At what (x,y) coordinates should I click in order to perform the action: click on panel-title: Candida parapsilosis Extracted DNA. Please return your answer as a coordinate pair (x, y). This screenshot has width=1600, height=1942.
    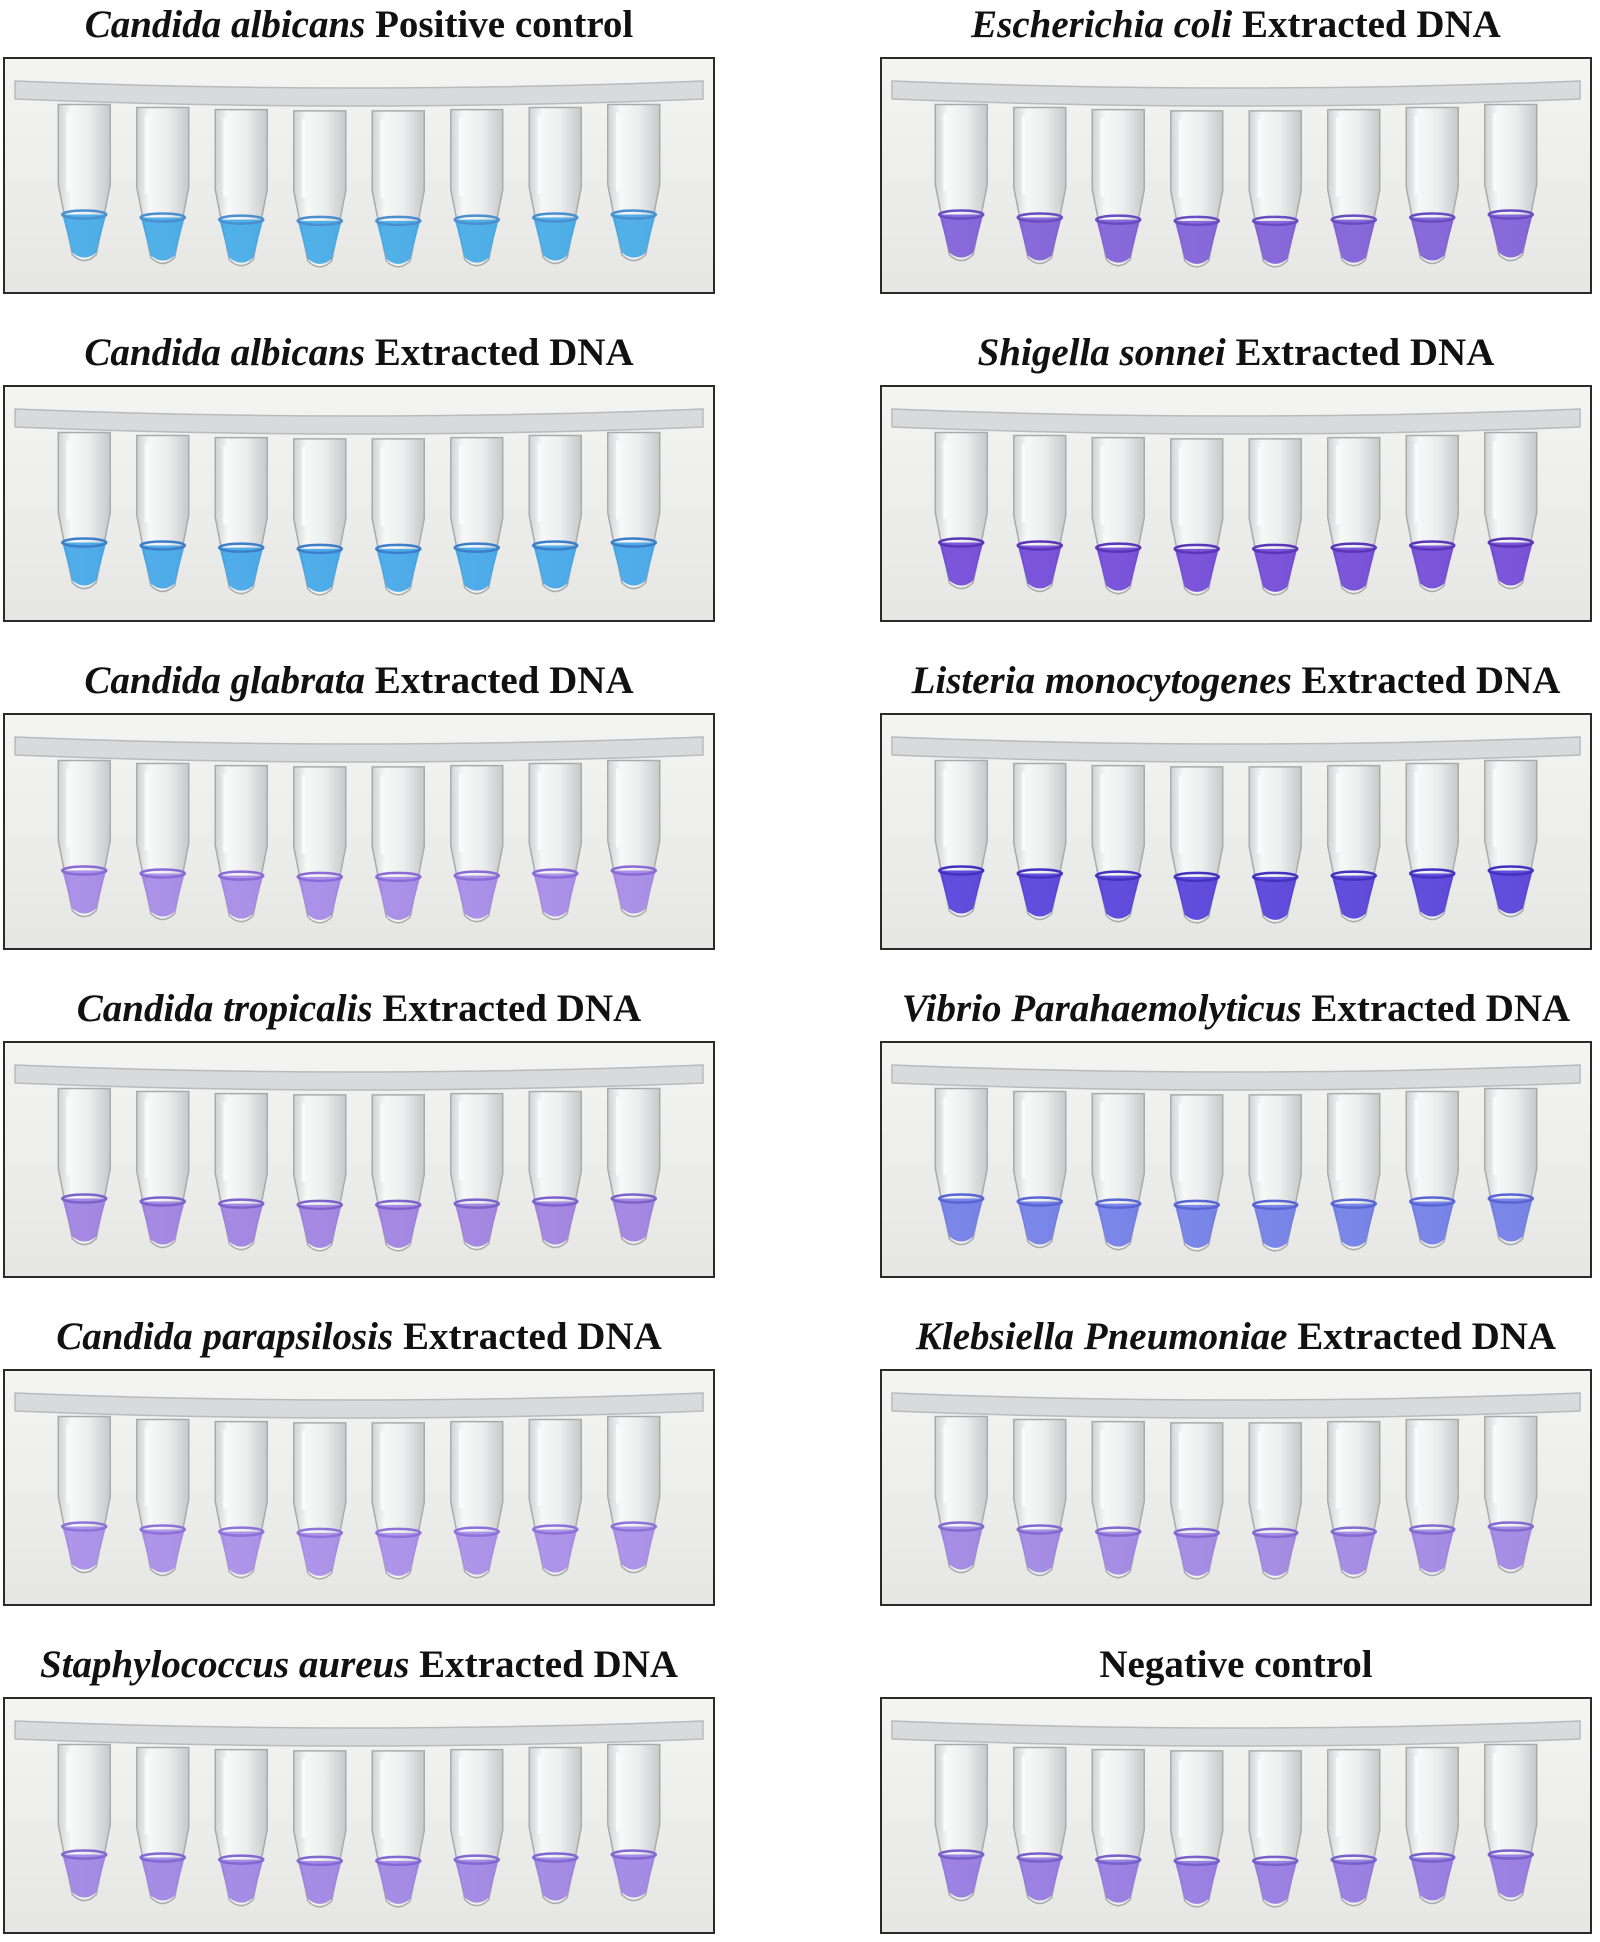
    Looking at the image, I should click on (359, 1339).